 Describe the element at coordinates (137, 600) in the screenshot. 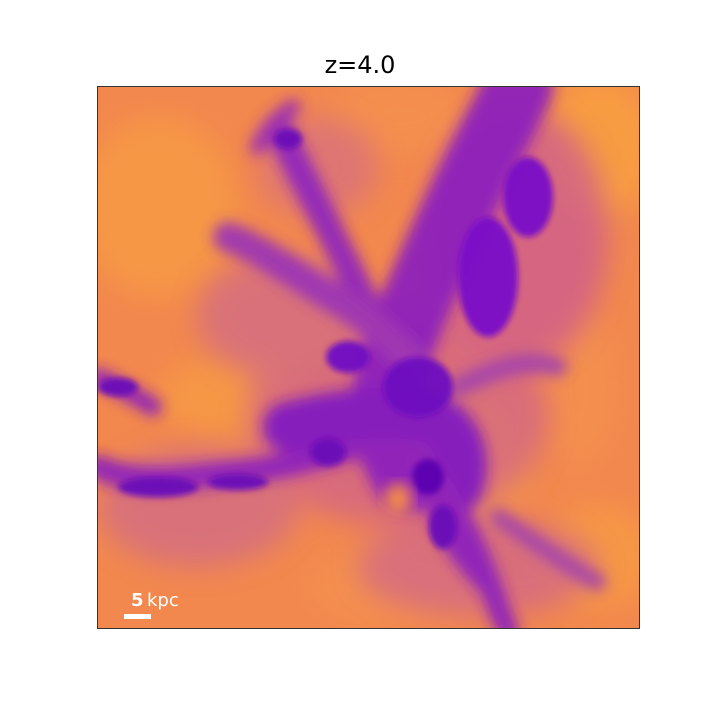

I see `scale-bar-value: 5` at that location.